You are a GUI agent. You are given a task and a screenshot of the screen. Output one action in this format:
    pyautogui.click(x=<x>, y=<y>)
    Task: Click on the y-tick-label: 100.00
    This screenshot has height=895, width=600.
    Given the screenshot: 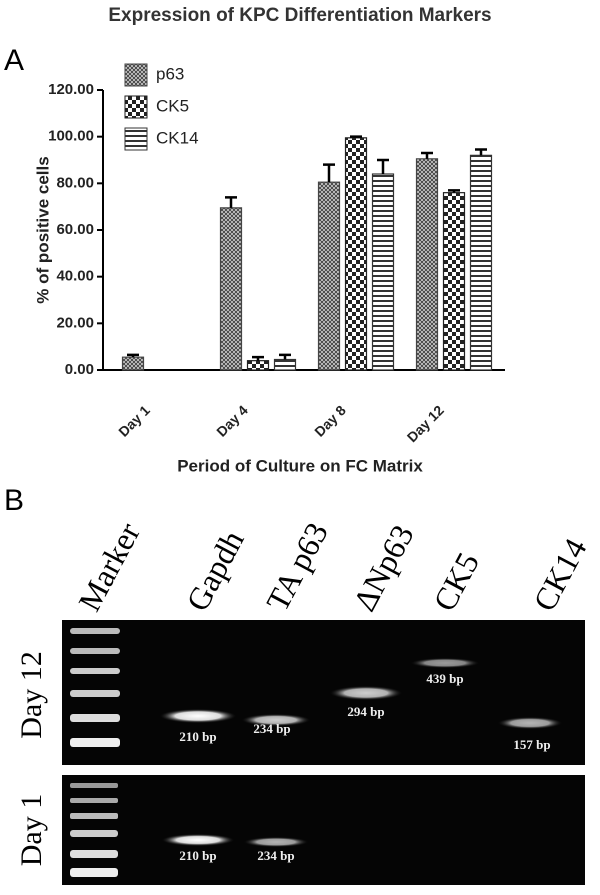 What is the action you would take?
    pyautogui.click(x=71, y=136)
    